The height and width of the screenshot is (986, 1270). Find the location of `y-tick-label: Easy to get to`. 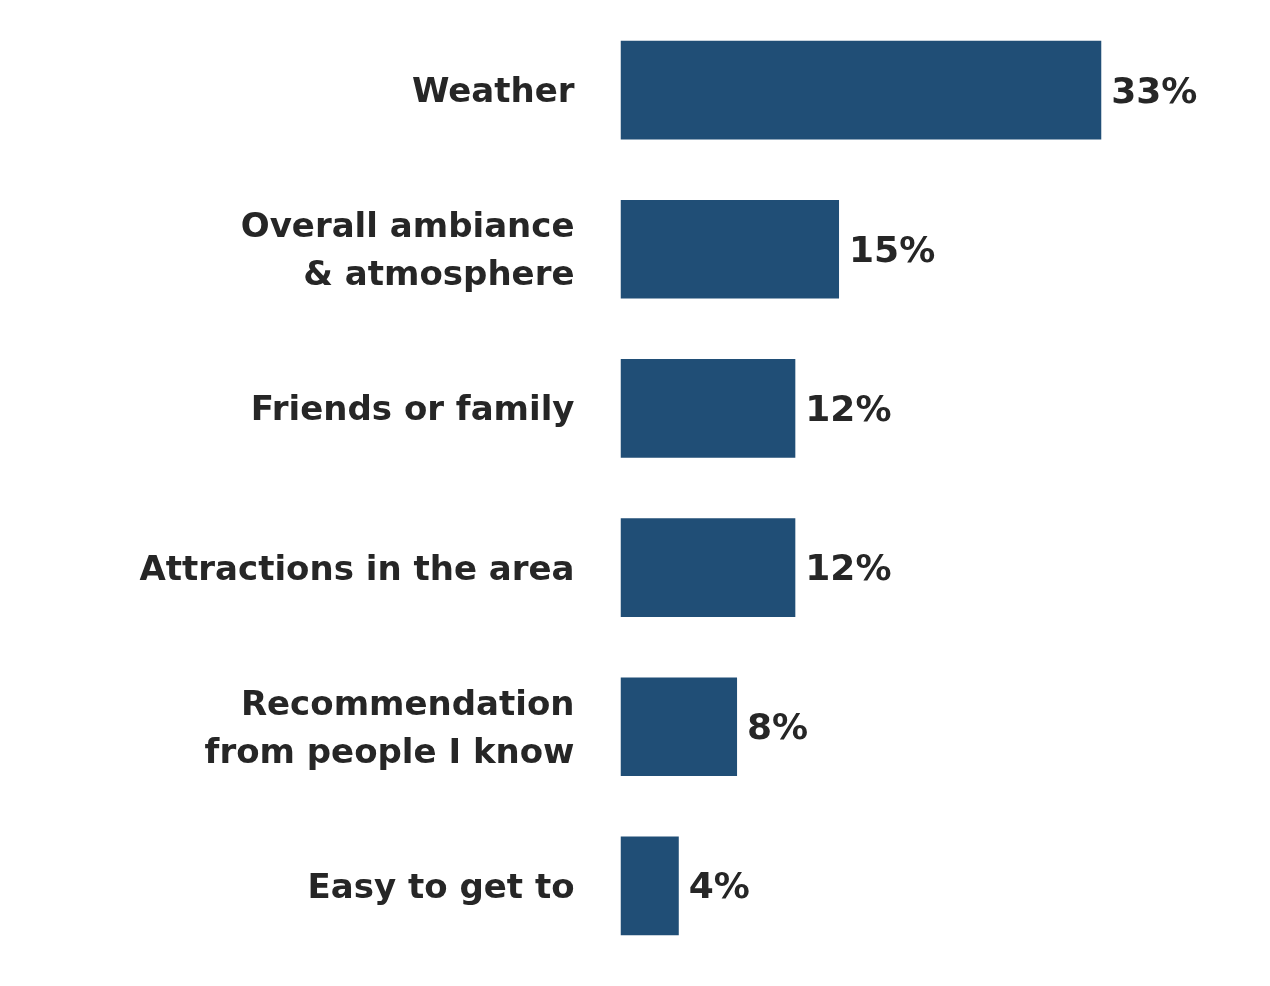

y-tick-label: Easy to get to is located at coordinates (441, 885).